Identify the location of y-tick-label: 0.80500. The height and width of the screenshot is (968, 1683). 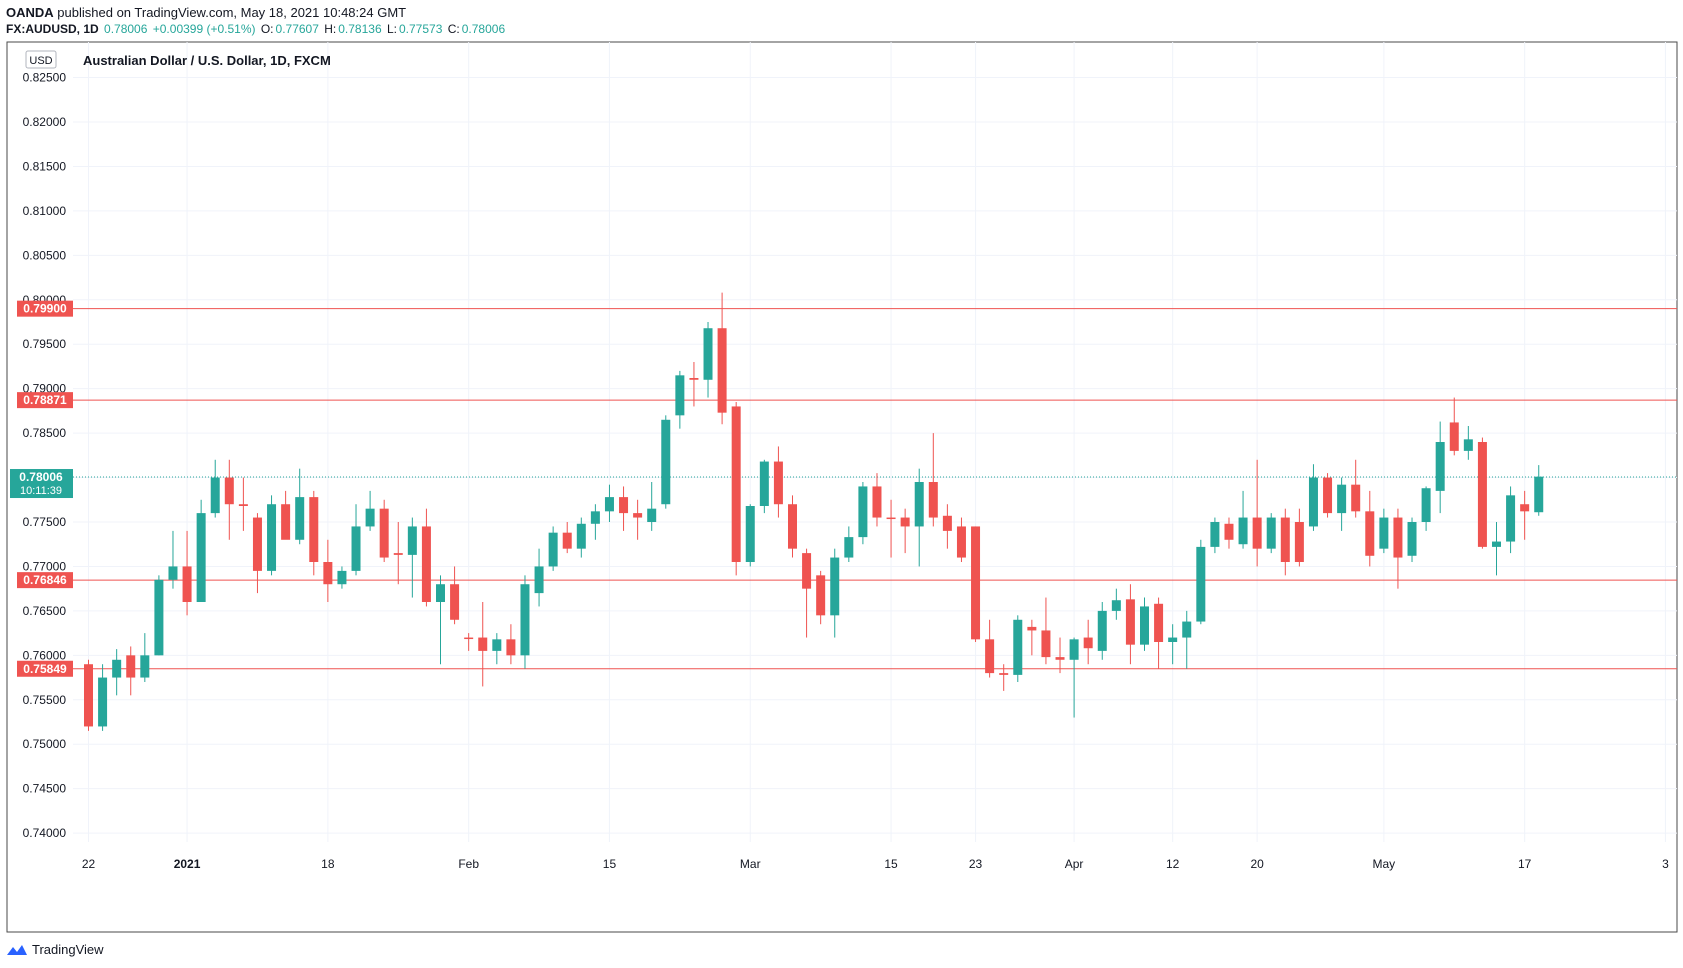
(45, 255).